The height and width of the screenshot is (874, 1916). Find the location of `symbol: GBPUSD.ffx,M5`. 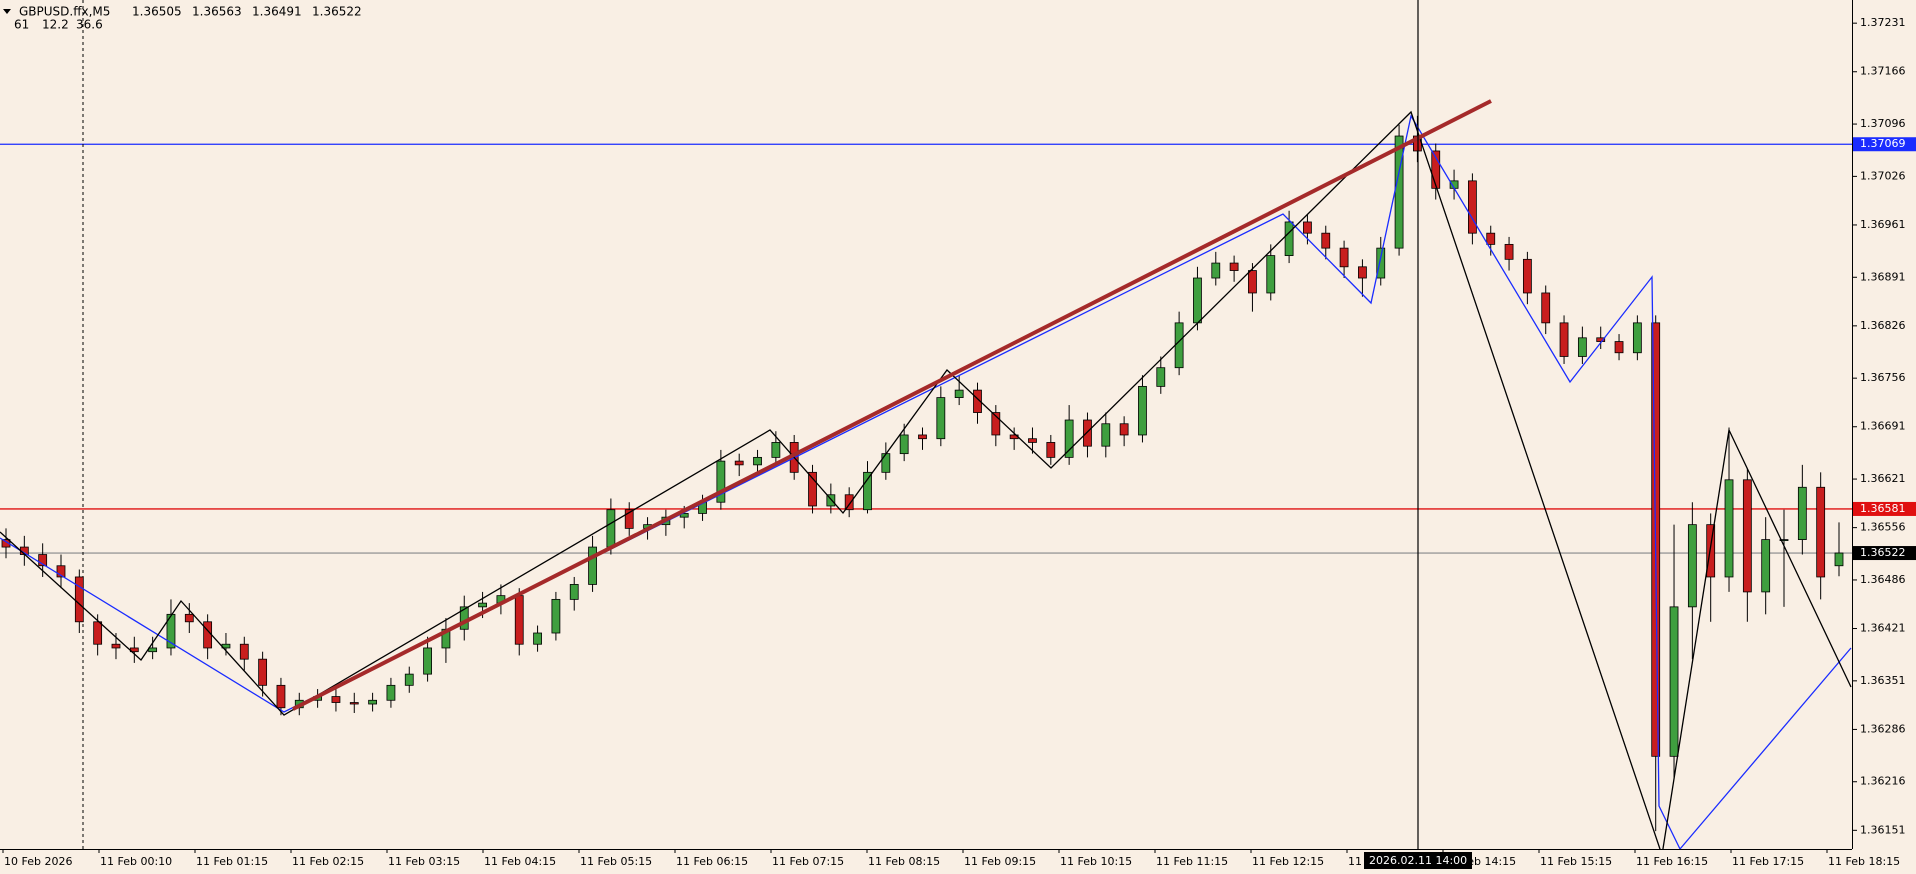

symbol: GBPUSD.ffx,M5 is located at coordinates (64, 12).